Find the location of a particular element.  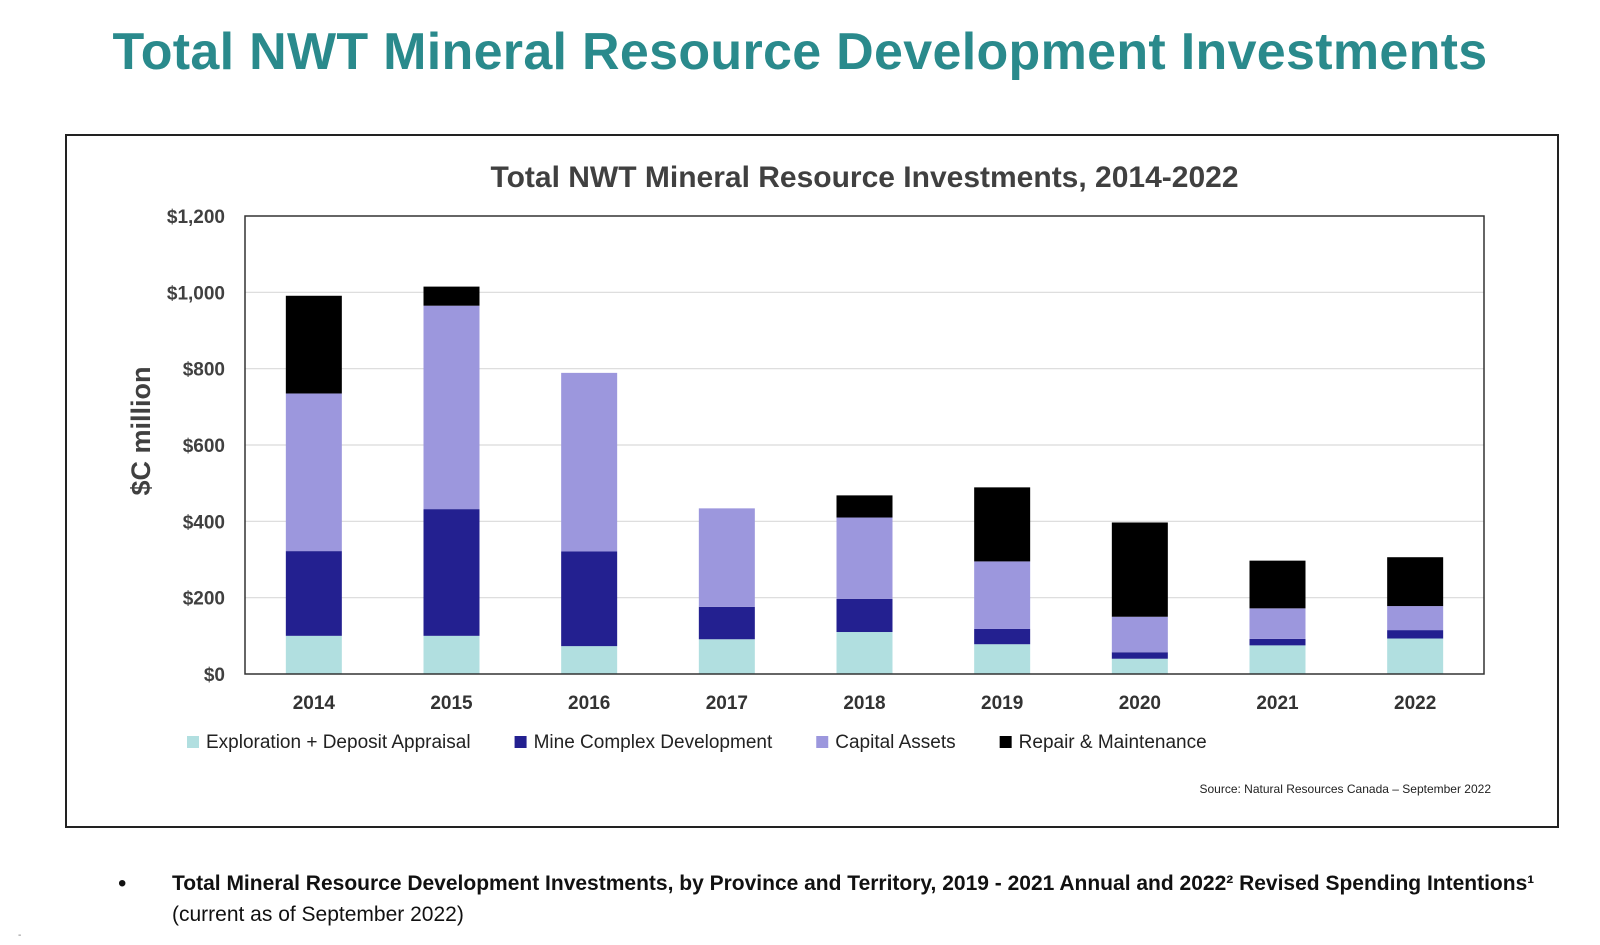

bar-capital_assets-2016 is located at coordinates (589, 462).